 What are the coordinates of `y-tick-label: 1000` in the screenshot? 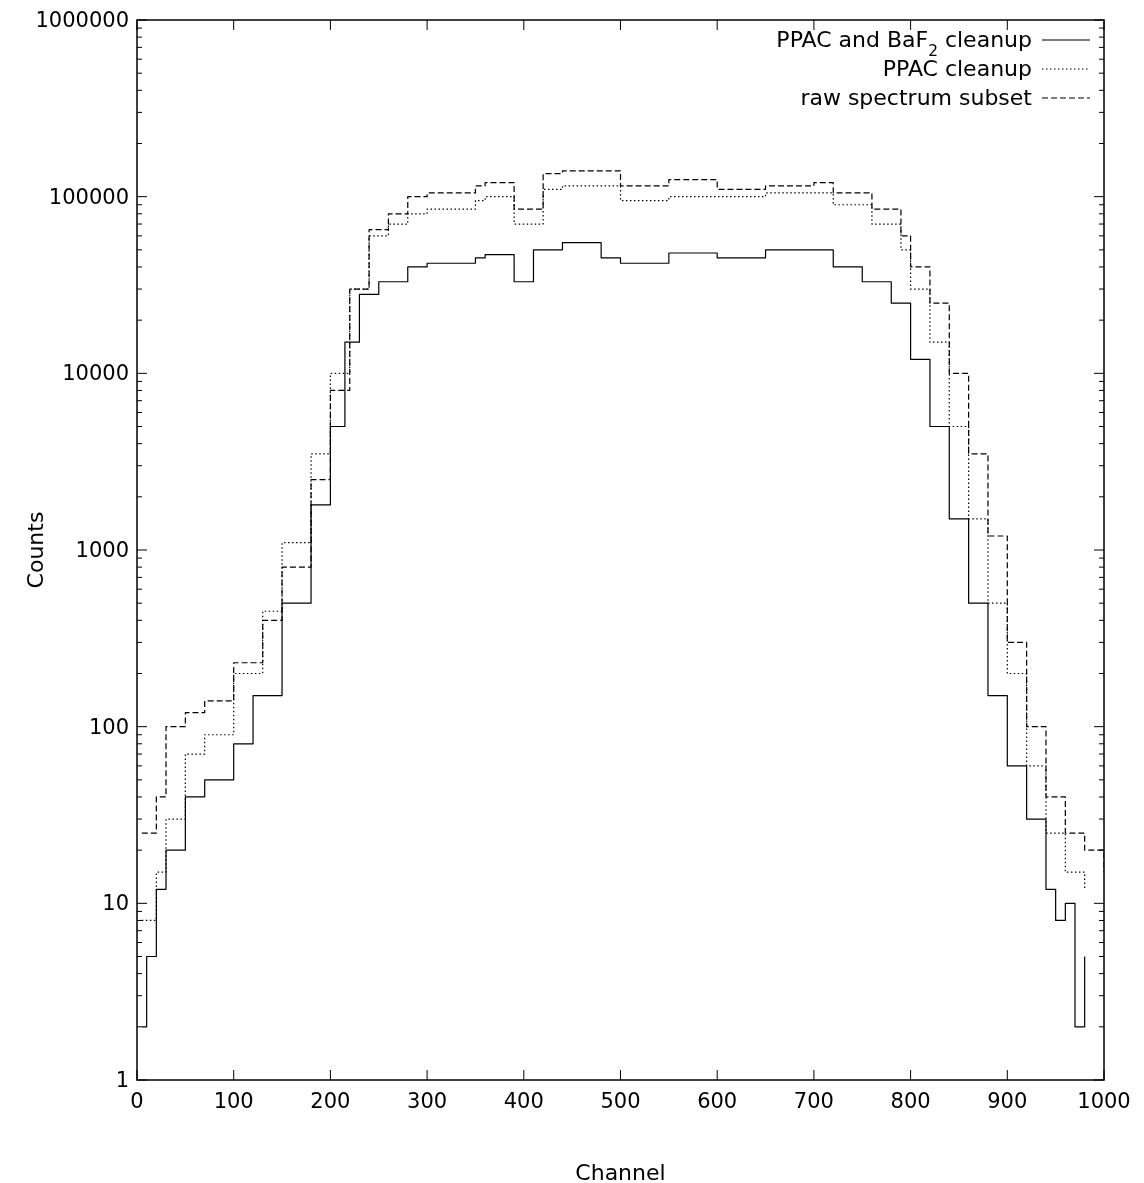 It's located at (102, 550).